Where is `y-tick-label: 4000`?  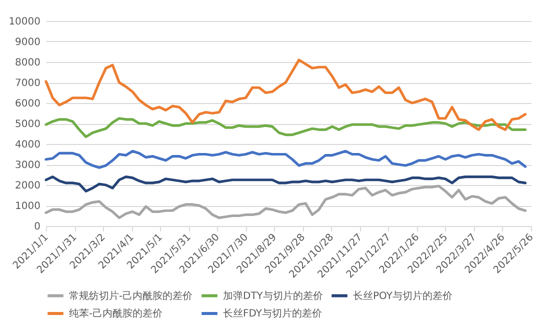 y-tick-label: 4000 is located at coordinates (27, 145).